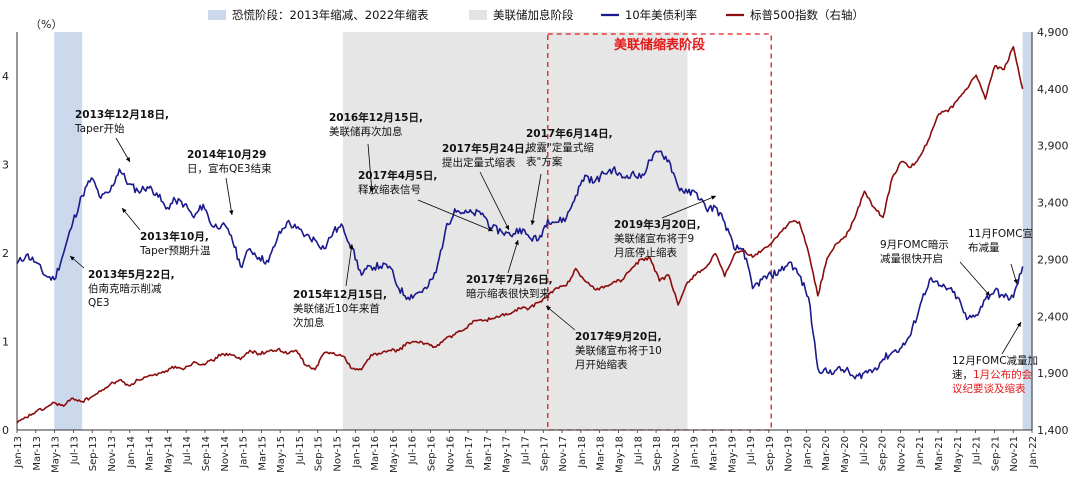 This screenshot has width=1080, height=493. Describe the element at coordinates (657, 453) in the screenshot. I see `x-tick-label: Sep-18` at that location.